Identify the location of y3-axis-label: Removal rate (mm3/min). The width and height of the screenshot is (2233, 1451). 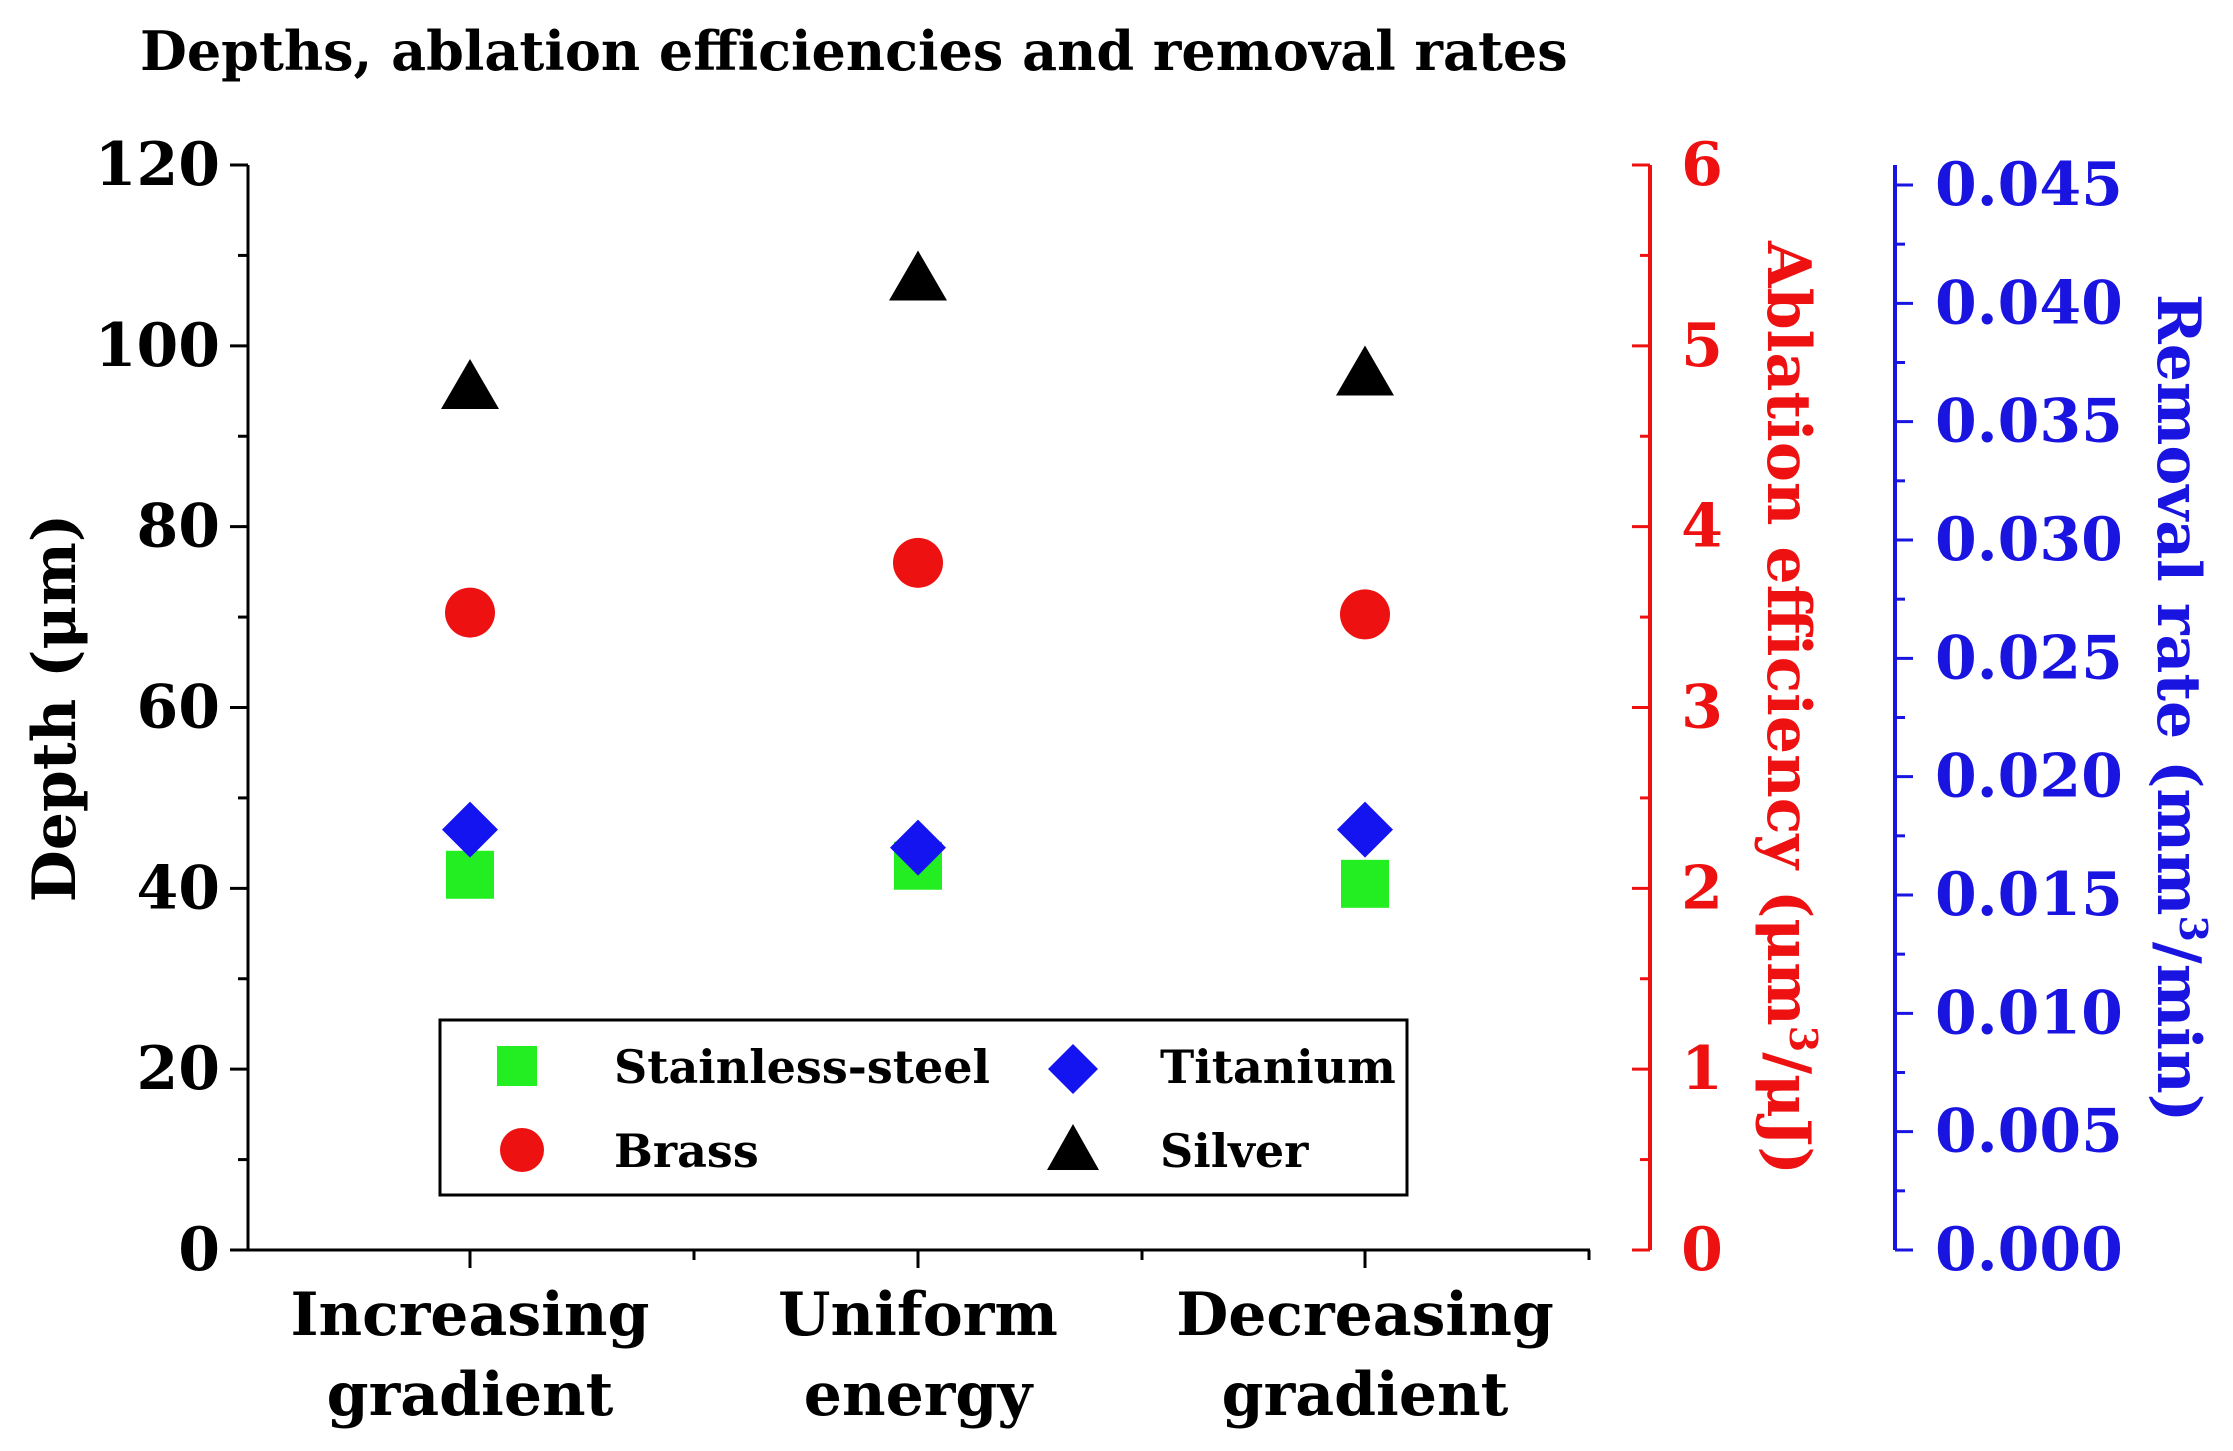
(2179, 708).